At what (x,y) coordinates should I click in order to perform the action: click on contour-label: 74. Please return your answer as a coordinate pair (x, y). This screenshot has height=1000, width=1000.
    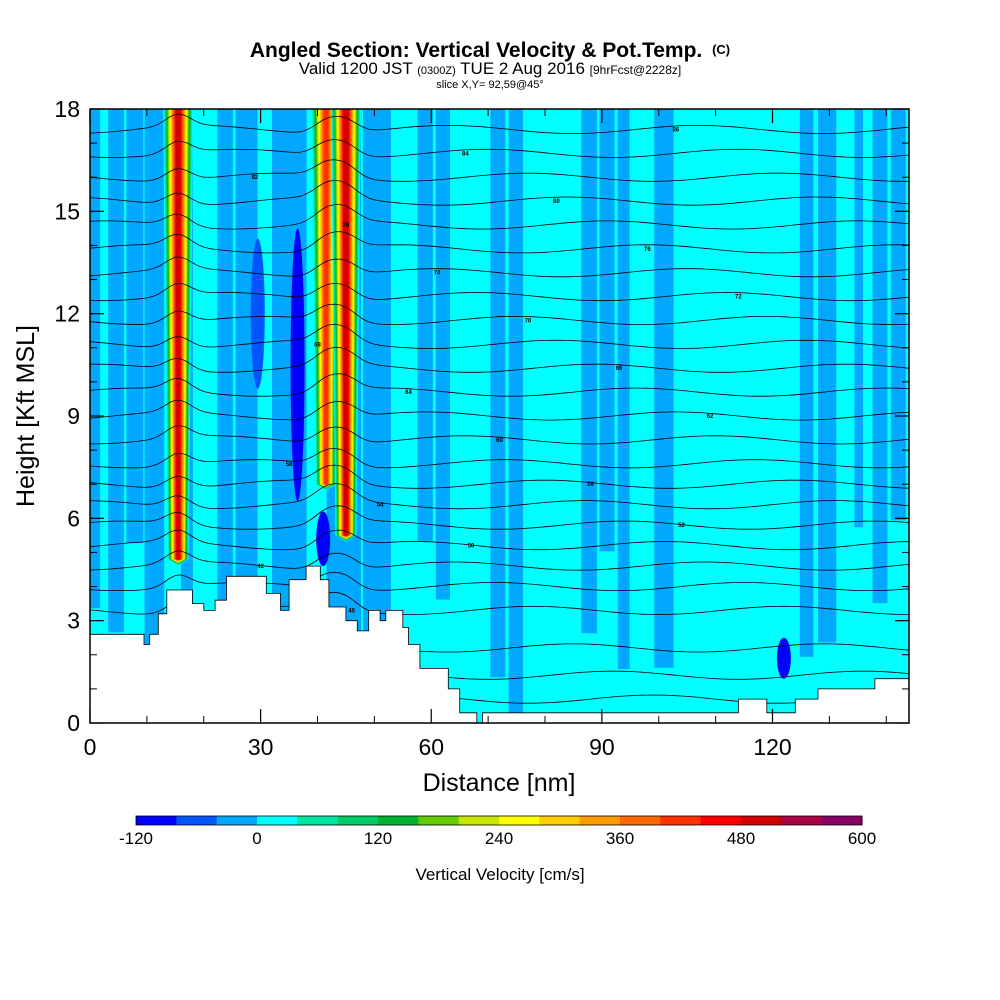
    Looking at the image, I should click on (437, 274).